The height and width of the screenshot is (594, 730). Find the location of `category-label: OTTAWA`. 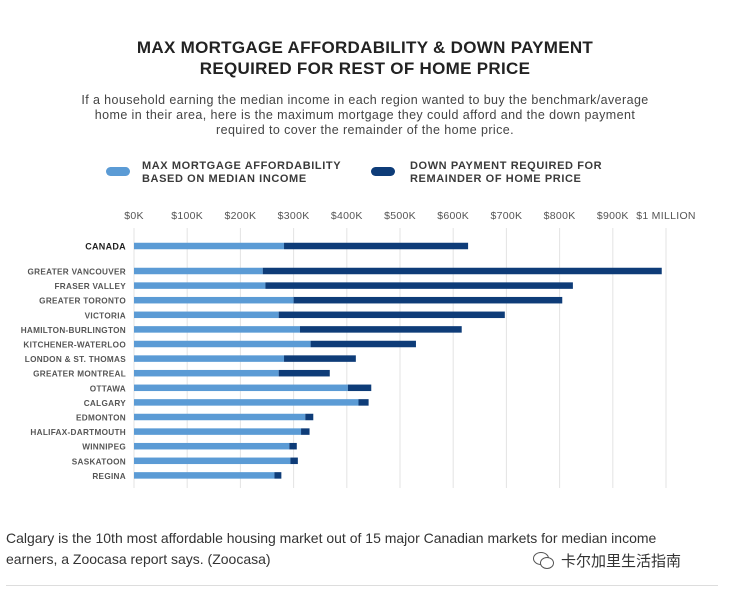

category-label: OTTAWA is located at coordinates (108, 388).